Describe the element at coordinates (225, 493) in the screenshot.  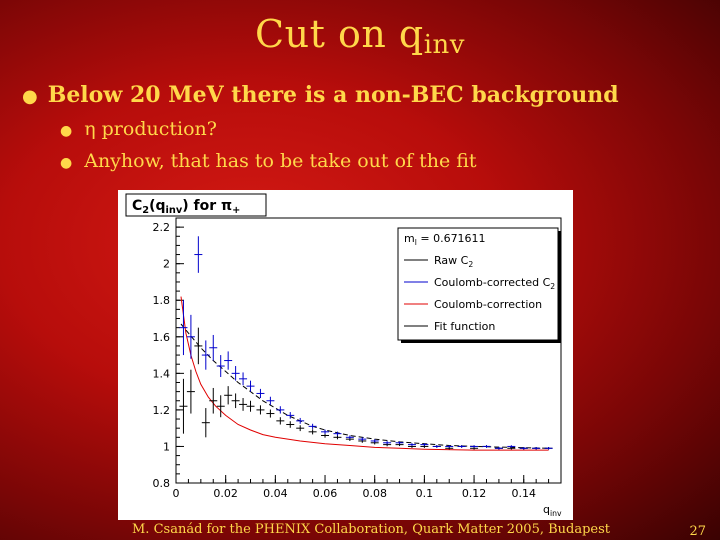
I see `x-tick-label: 0.02` at that location.